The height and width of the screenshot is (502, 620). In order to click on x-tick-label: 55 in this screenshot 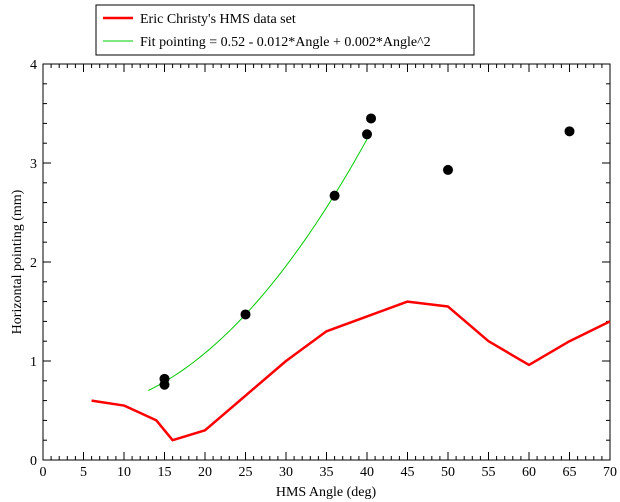, I will do `click(489, 472)`.